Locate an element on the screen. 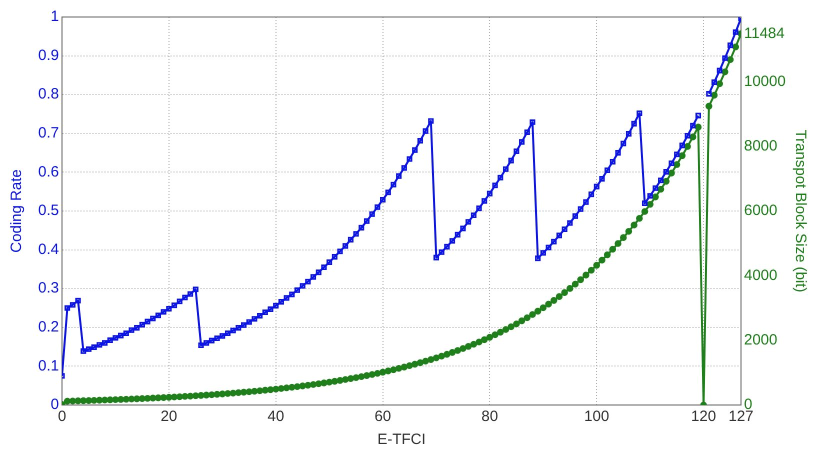  y-tick-label: 1 is located at coordinates (54, 17).